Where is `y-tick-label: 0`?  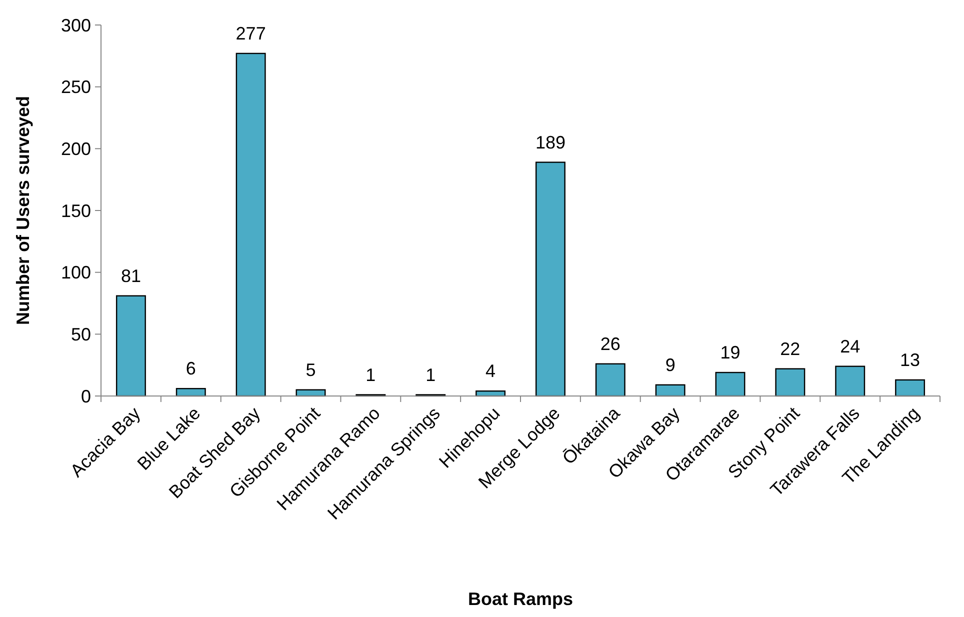 y-tick-label: 0 is located at coordinates (85, 396).